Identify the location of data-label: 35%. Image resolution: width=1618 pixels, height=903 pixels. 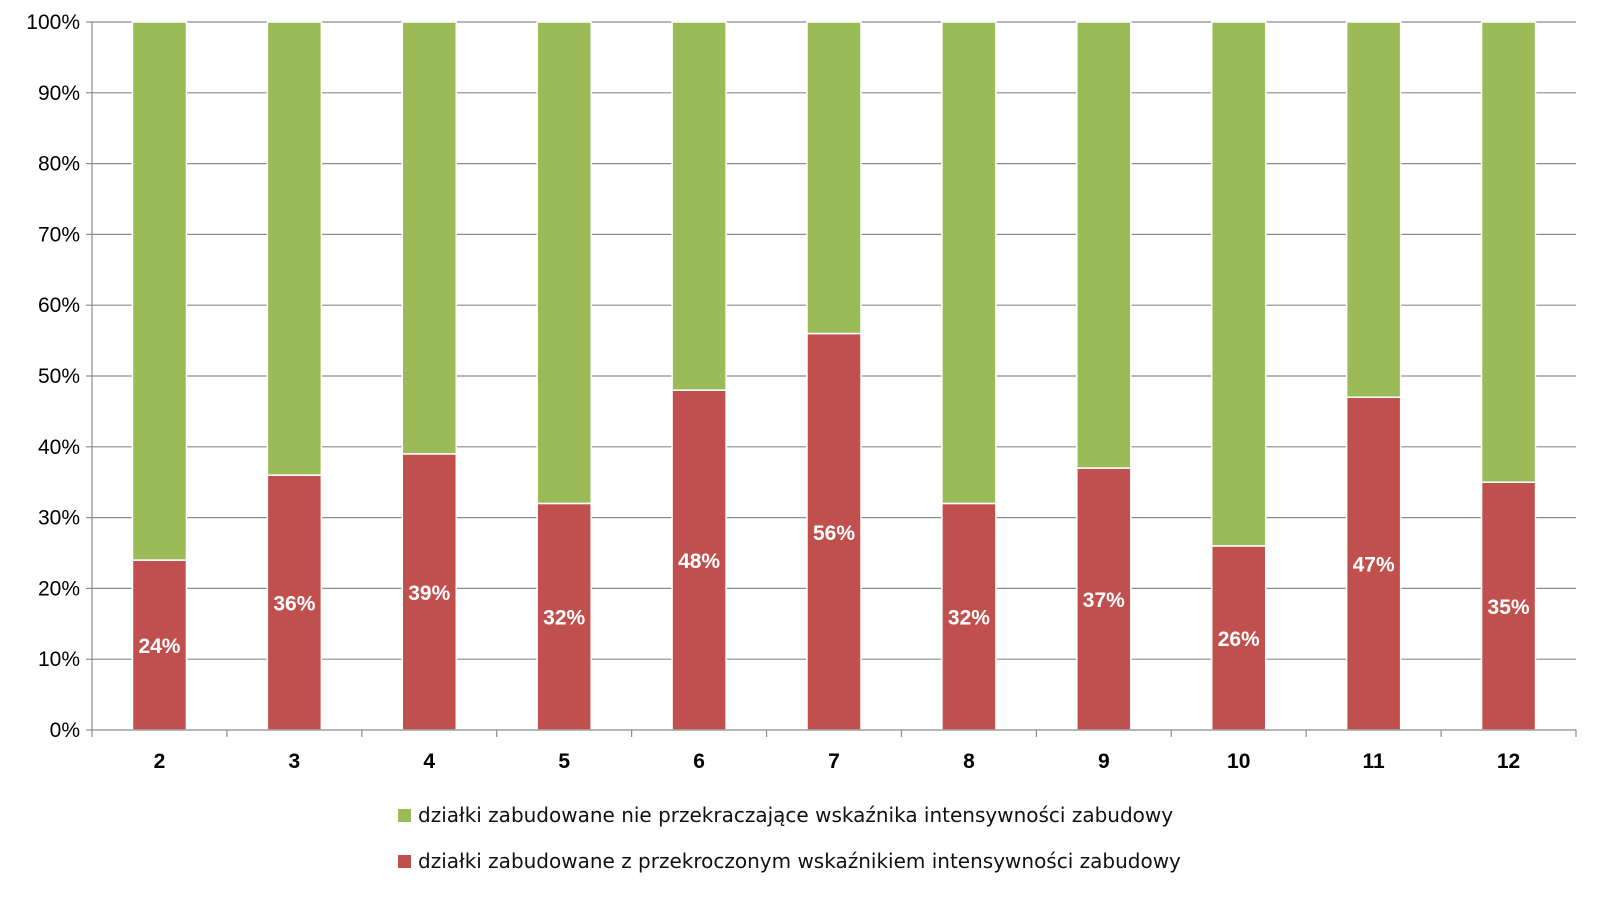
(1509, 607).